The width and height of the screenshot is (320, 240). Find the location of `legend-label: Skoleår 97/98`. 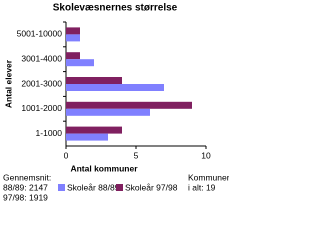

legend-label: Skoleår 97/98 is located at coordinates (151, 187).